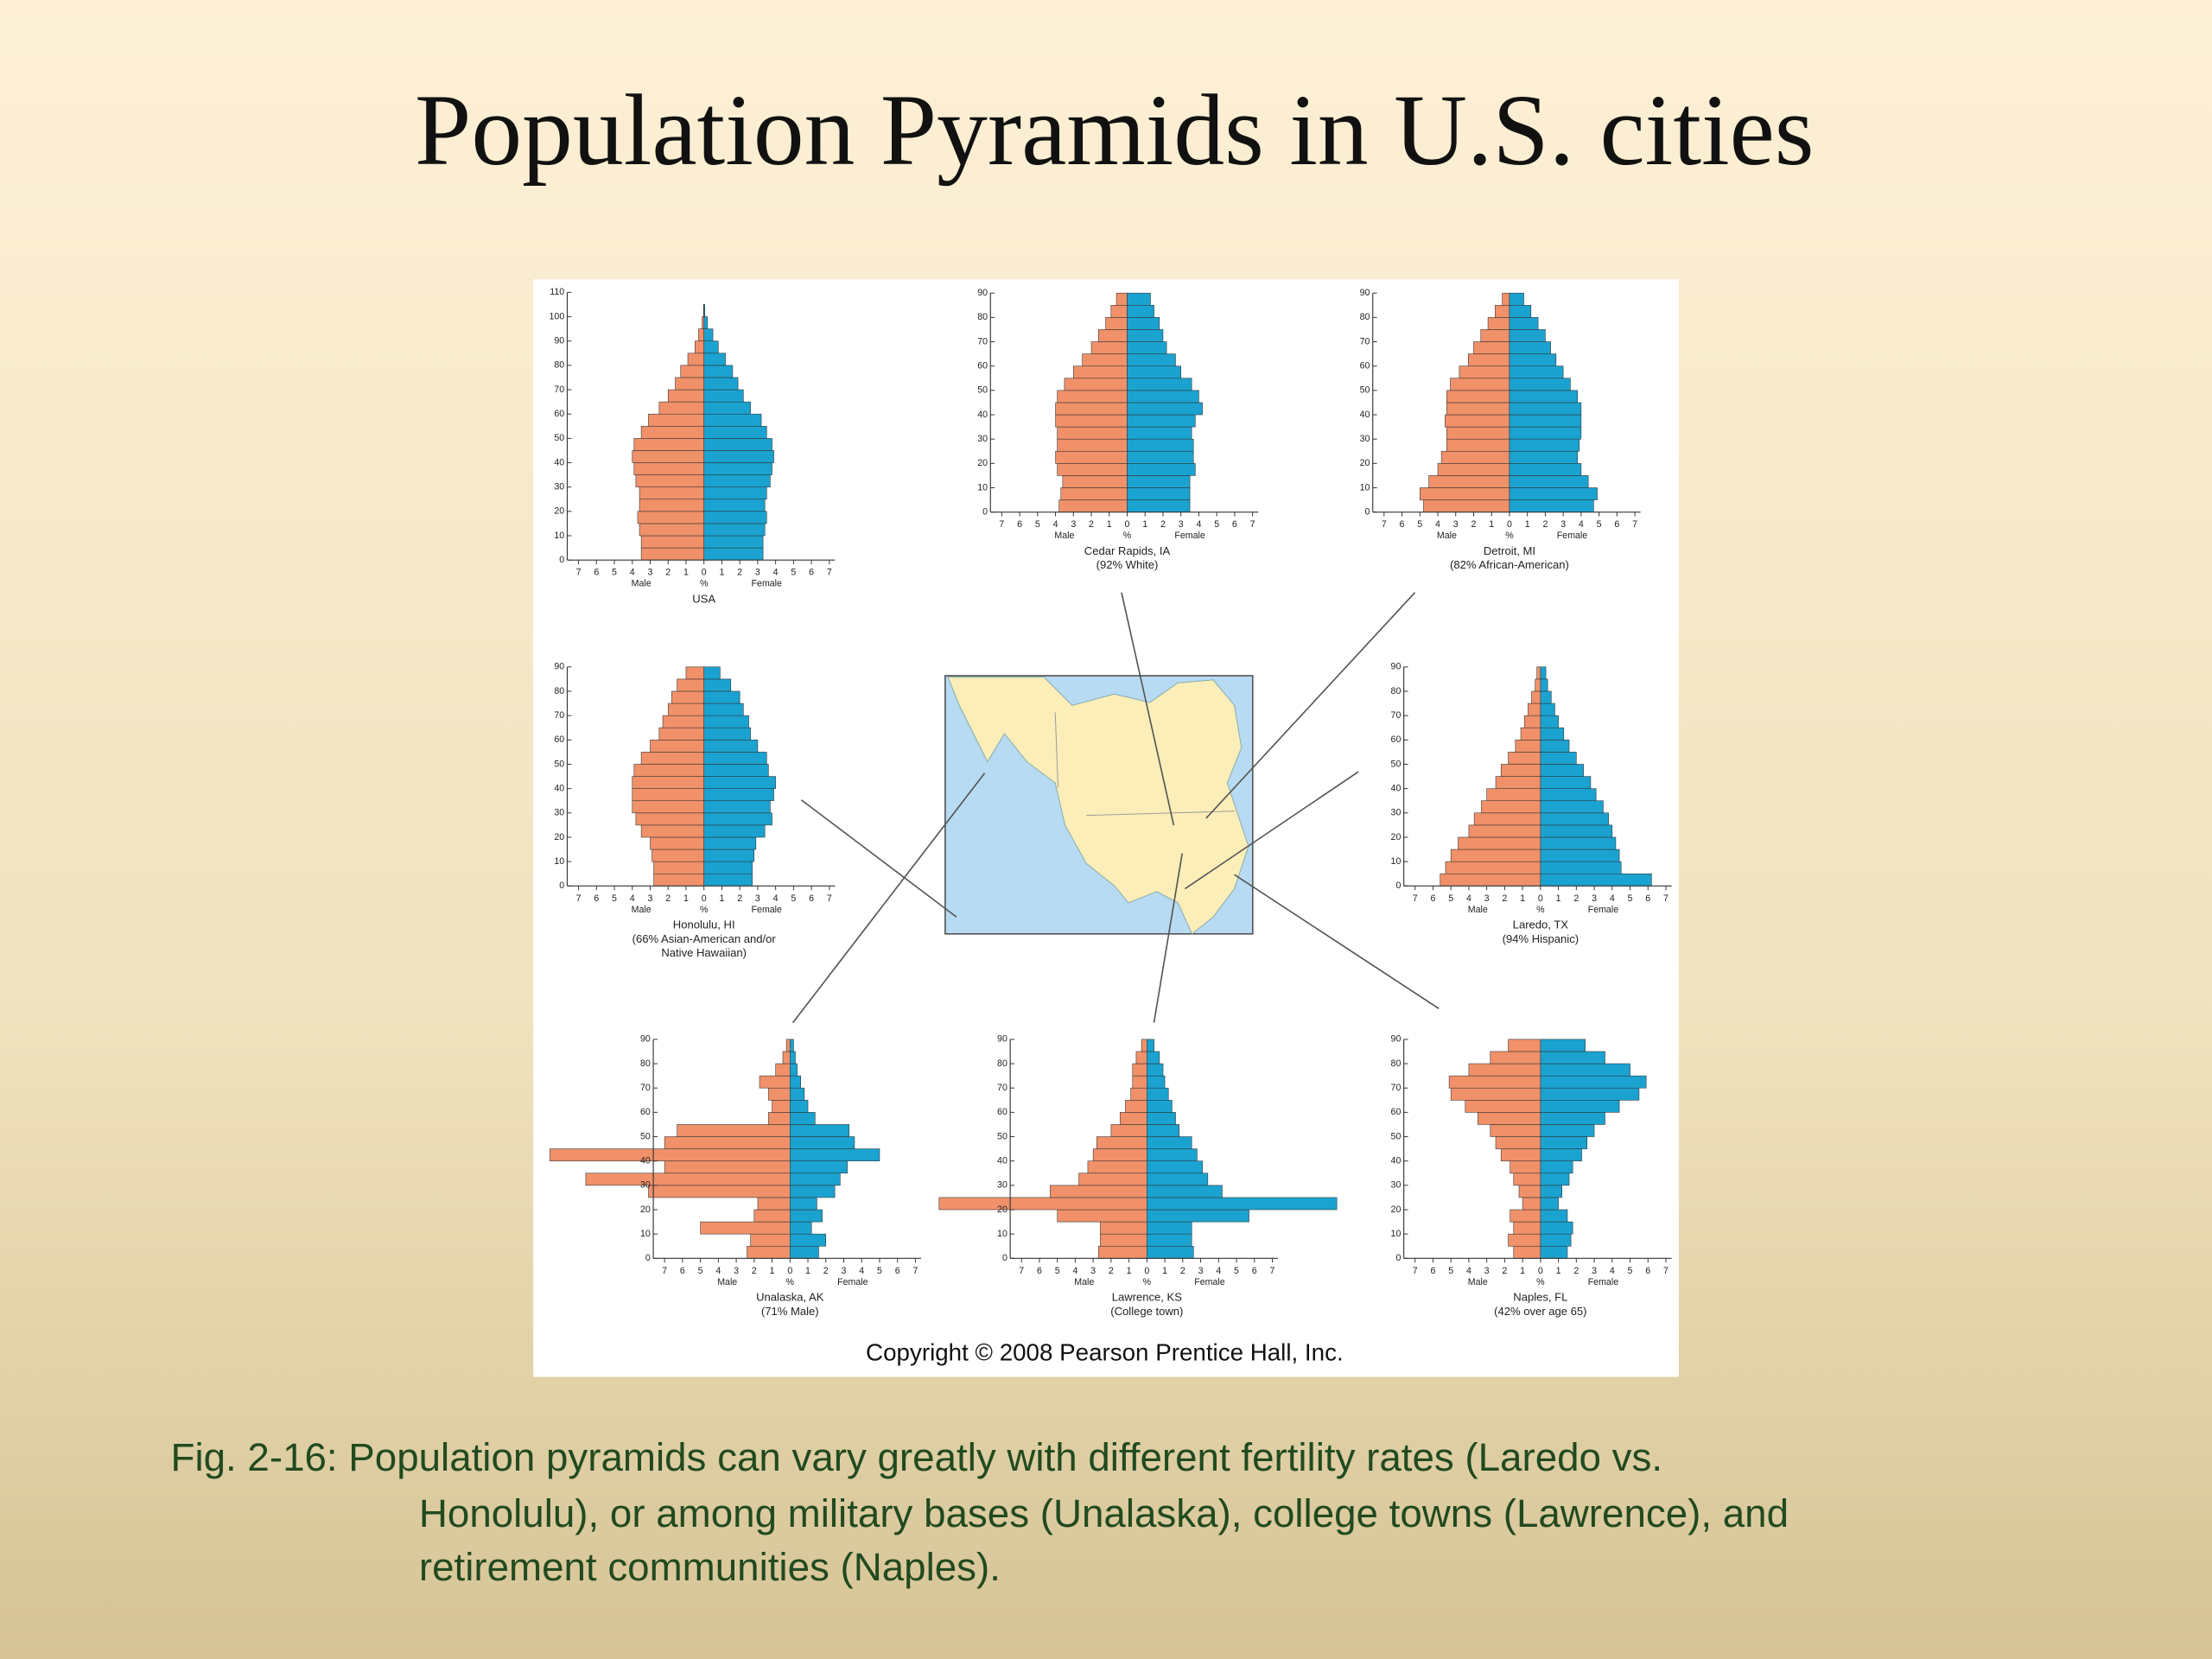 This screenshot has height=1659, width=2212. What do you see at coordinates (559, 837) in the screenshot?
I see `y-tick-label: 20` at bounding box center [559, 837].